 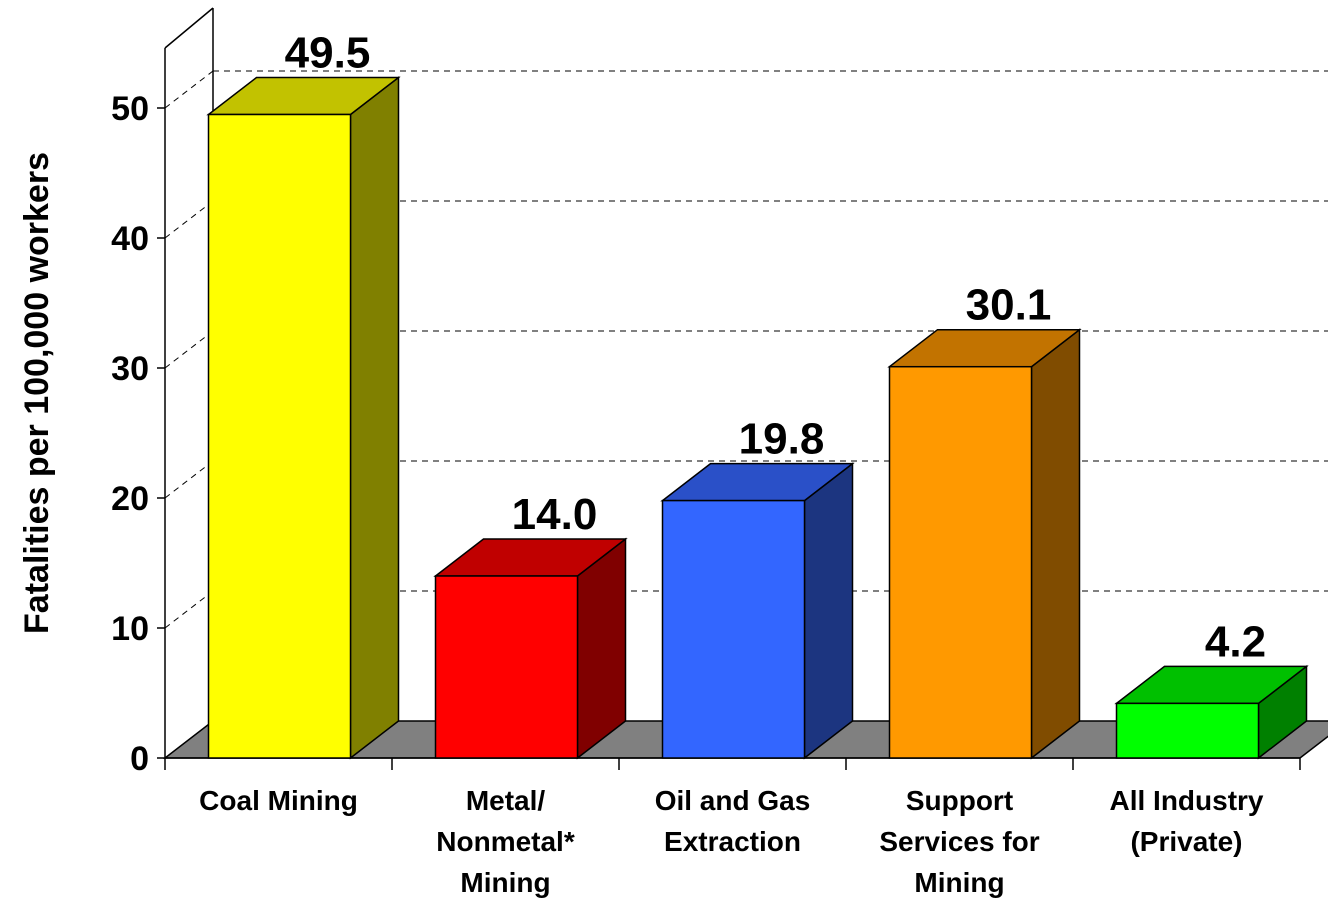 I want to click on y-axis-label: Fatalities per 100,000 workers, so click(x=37, y=393).